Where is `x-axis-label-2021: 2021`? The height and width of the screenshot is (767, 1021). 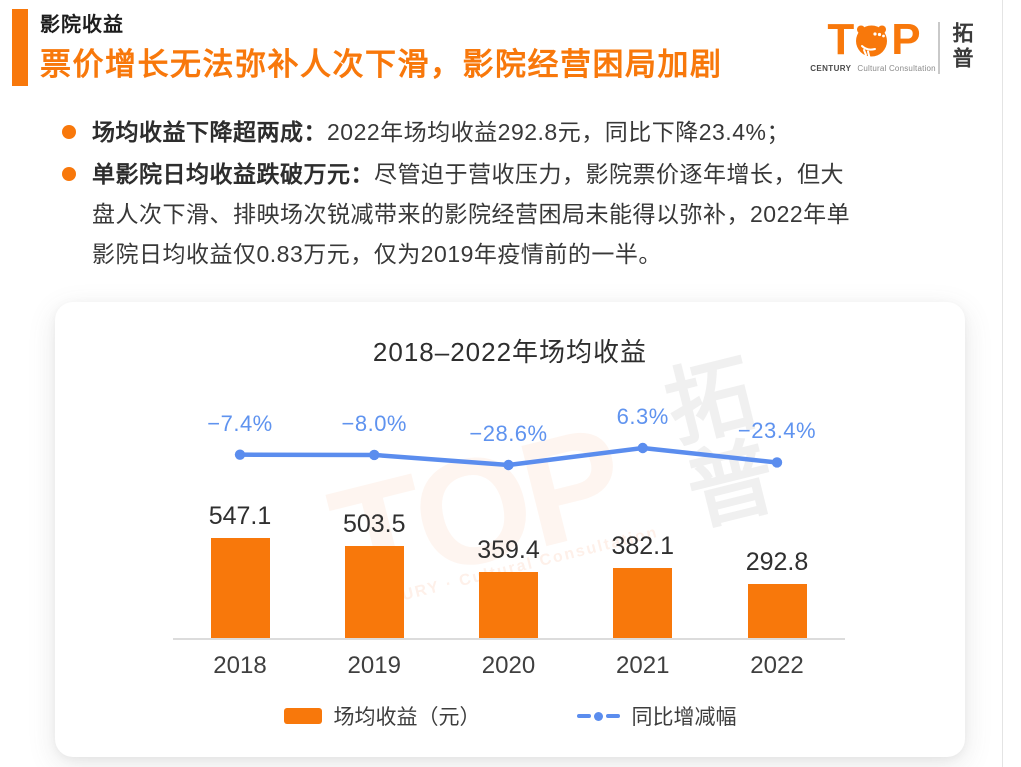
x-axis-label-2021: 2021 is located at coordinates (643, 665).